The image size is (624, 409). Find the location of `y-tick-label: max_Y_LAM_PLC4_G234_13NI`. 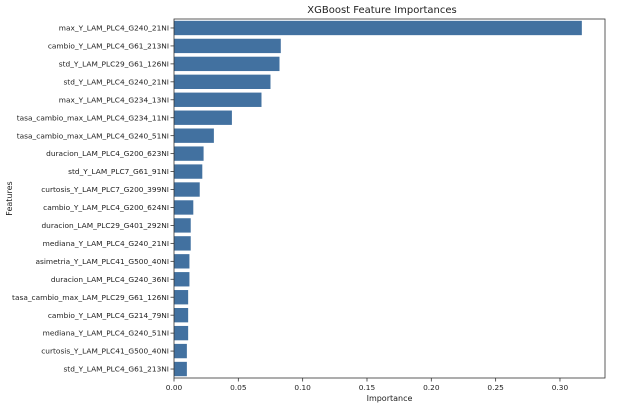

y-tick-label: max_Y_LAM_PLC4_G234_13NI is located at coordinates (114, 99).